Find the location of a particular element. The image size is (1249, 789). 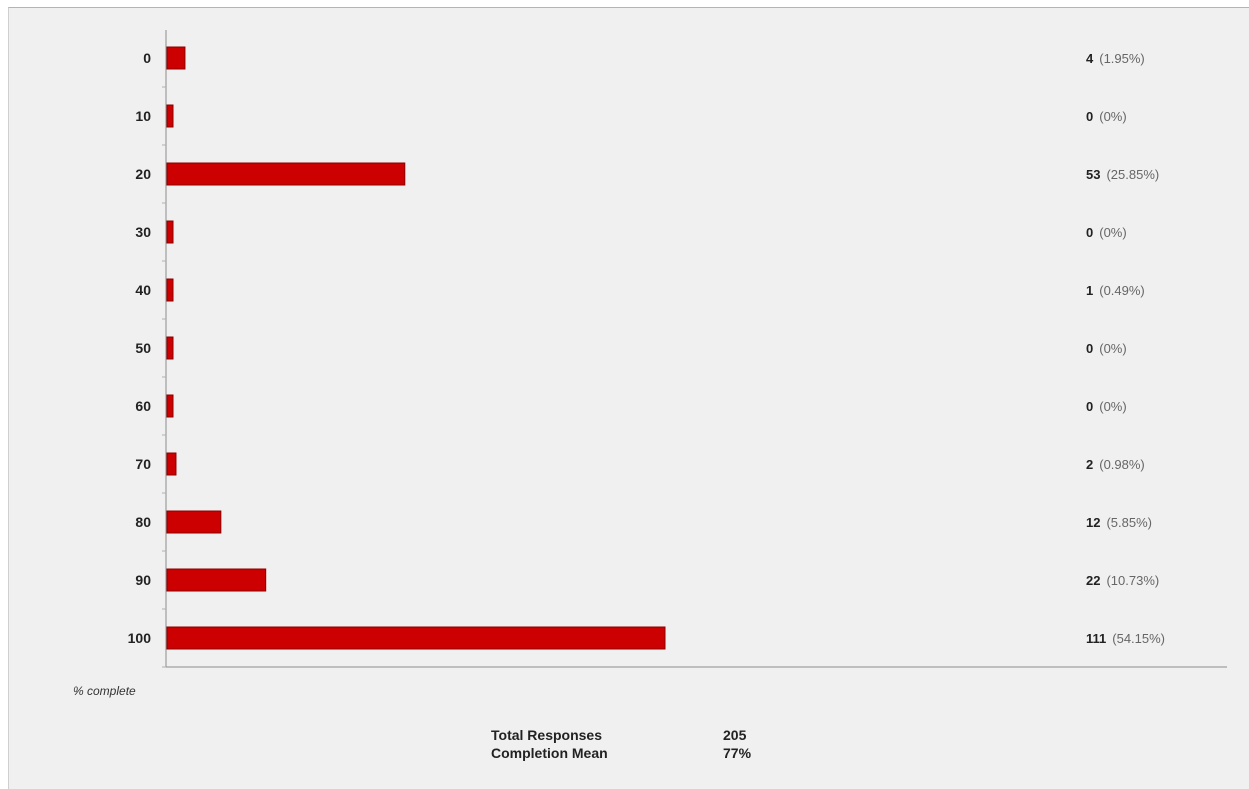

percent-label: (0.49%) is located at coordinates (1122, 290).